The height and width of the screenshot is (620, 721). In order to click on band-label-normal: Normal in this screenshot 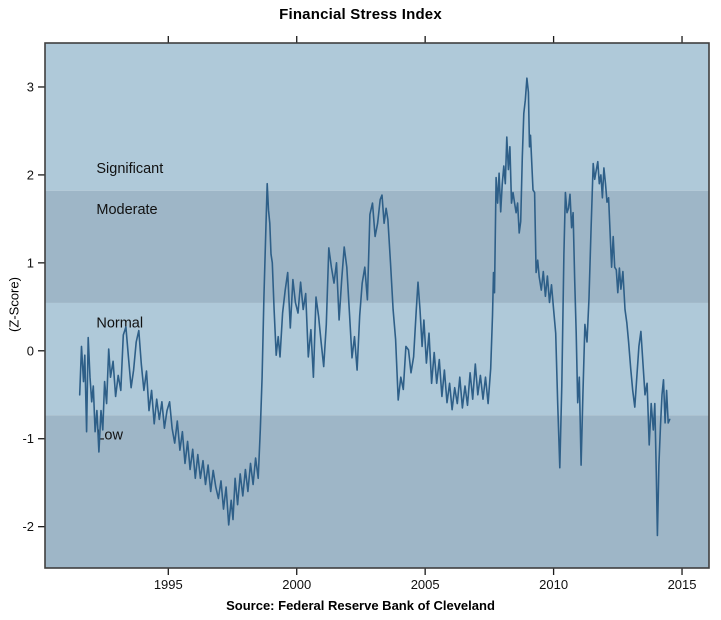, I will do `click(119, 324)`.